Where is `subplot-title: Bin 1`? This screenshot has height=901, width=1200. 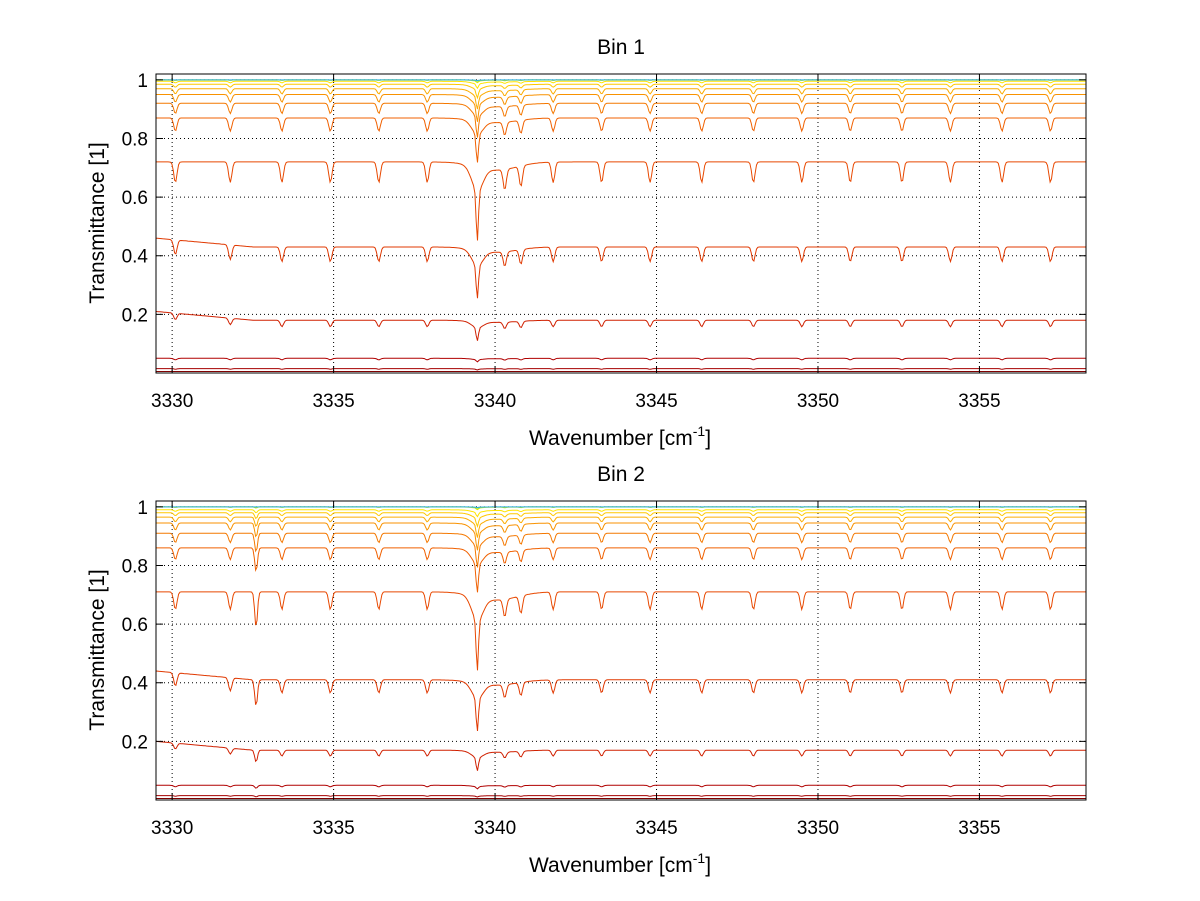
subplot-title: Bin 1 is located at coordinates (621, 47).